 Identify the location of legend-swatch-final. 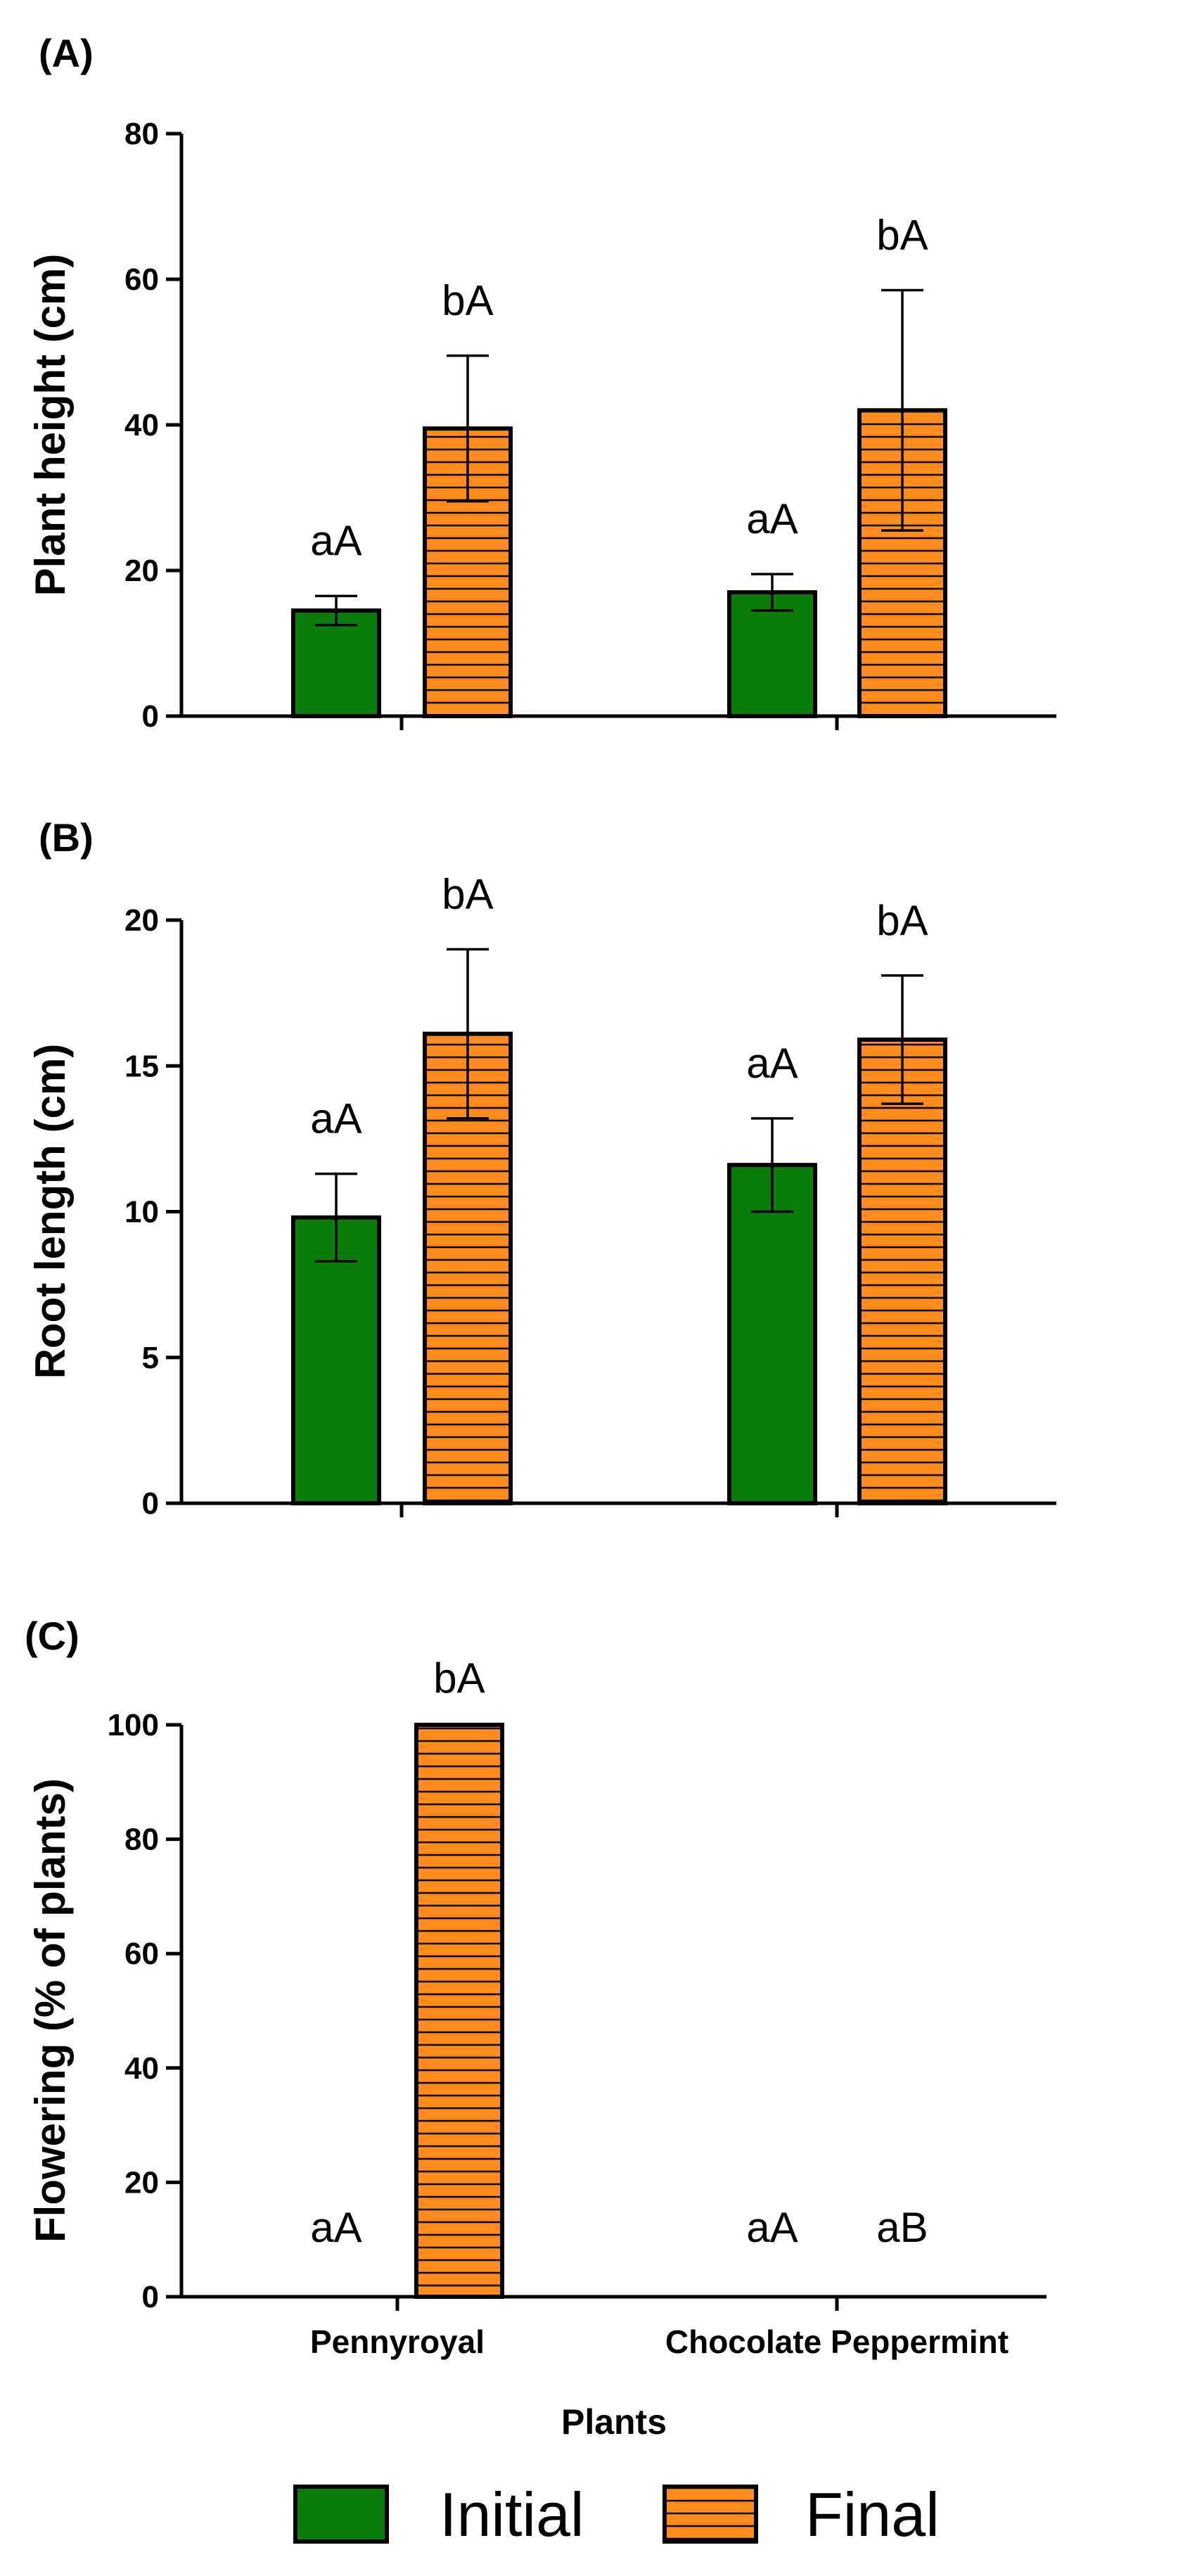
(710, 2514).